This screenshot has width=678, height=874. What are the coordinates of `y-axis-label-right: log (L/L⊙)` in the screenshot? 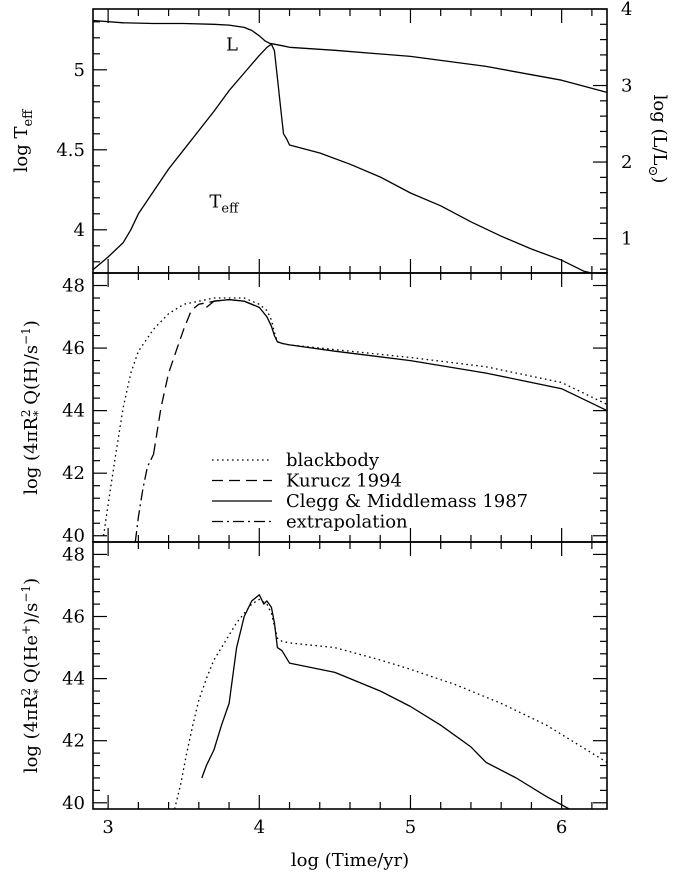 It's located at (657, 139).